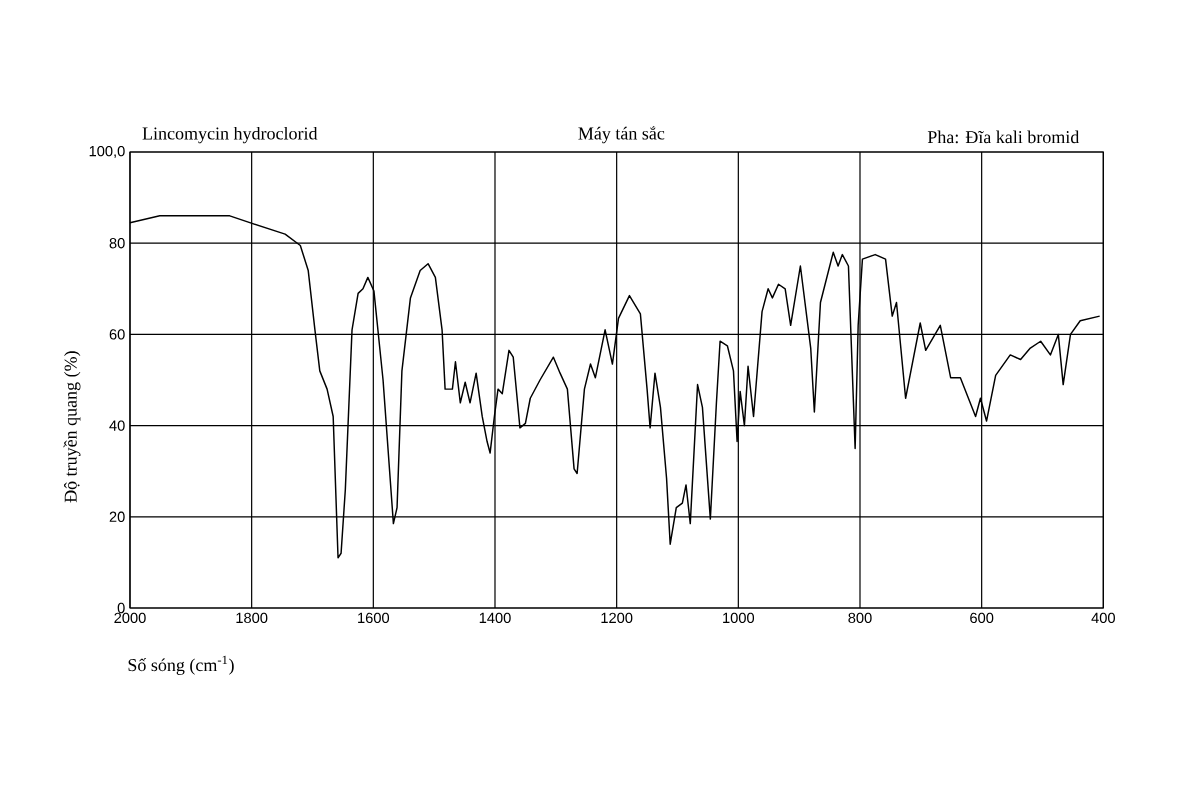 This screenshot has width=1200, height=800. What do you see at coordinates (117, 425) in the screenshot?
I see `y-tick-label: 40` at bounding box center [117, 425].